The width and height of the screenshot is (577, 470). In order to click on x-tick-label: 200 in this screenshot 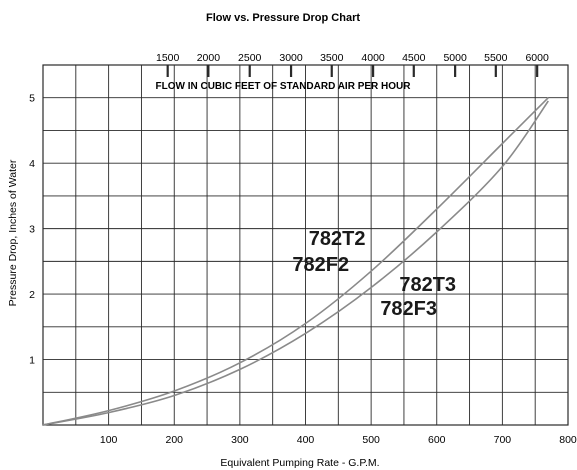, I will do `click(174, 440)`.